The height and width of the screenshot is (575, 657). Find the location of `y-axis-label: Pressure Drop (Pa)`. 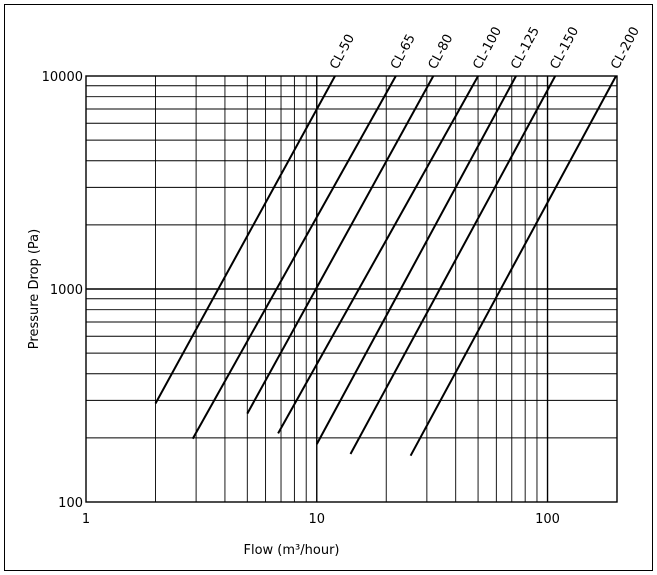

y-axis-label: Pressure Drop (Pa) is located at coordinates (34, 289).